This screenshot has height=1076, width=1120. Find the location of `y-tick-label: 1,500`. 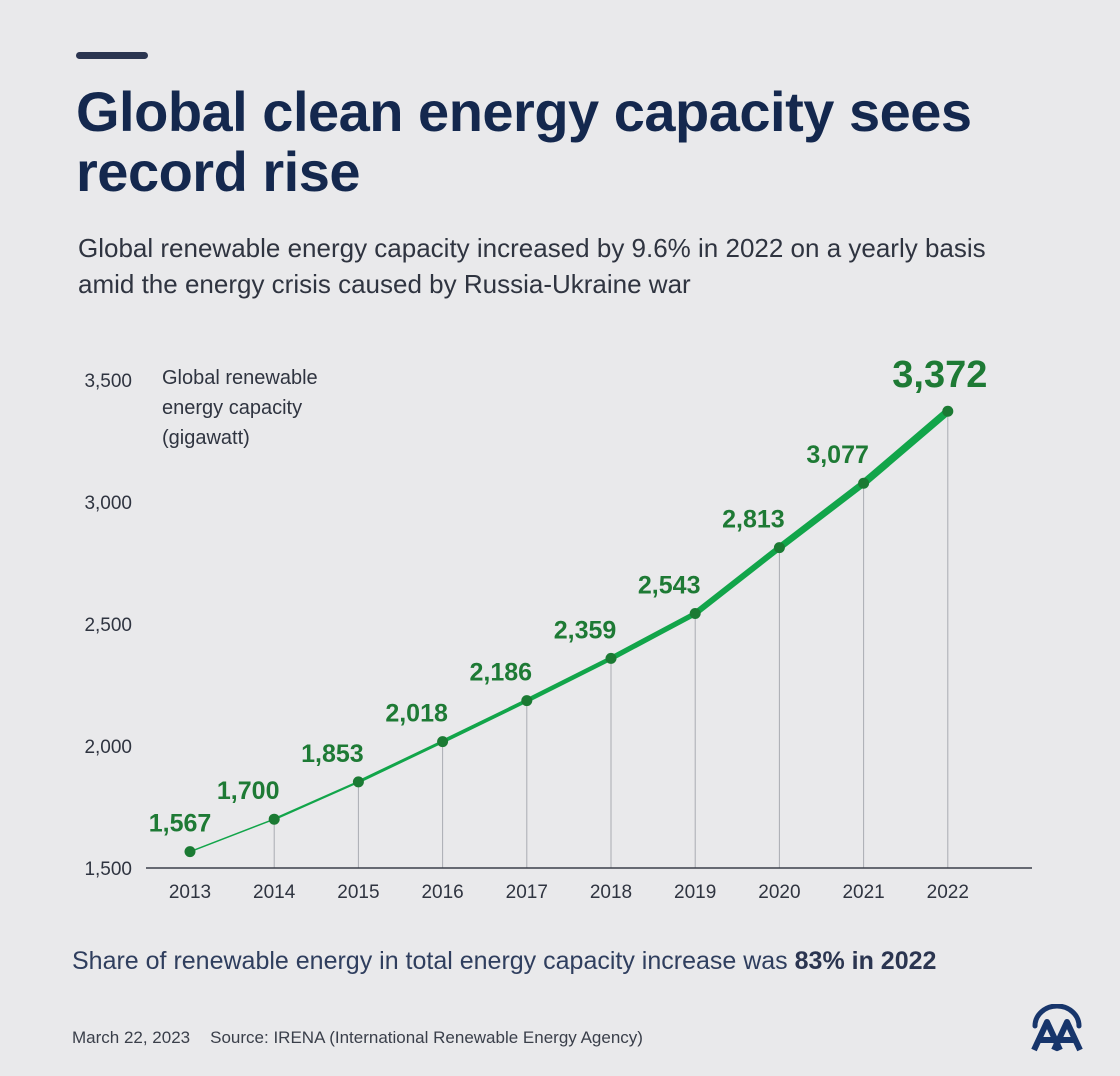

y-tick-label: 1,500 is located at coordinates (108, 869).